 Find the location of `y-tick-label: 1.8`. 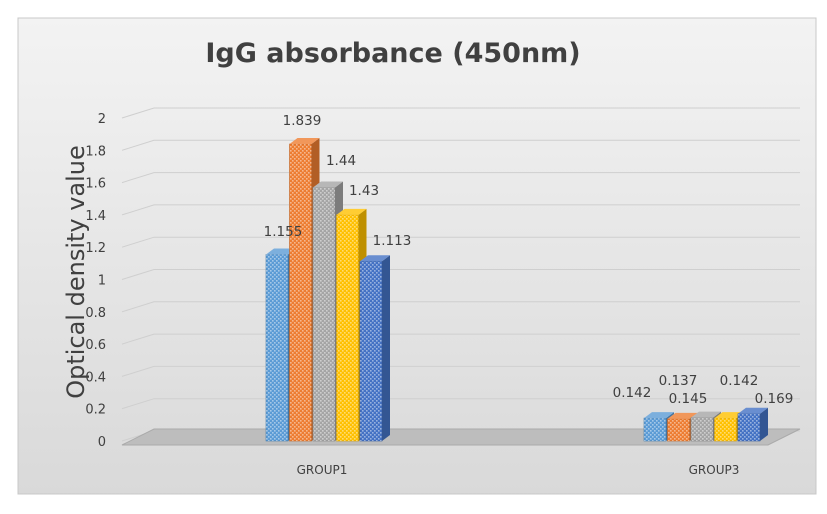

y-tick-label: 1.8 is located at coordinates (95, 151).